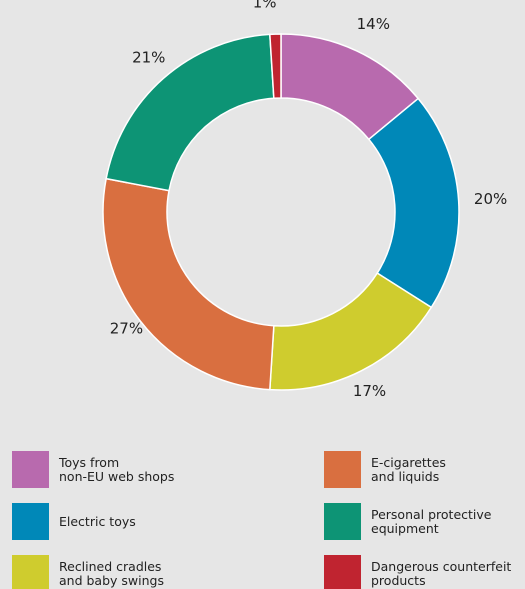 This screenshot has width=525, height=589. What do you see at coordinates (117, 469) in the screenshot?
I see `legend-label-1: Toys from non-EU web shops` at bounding box center [117, 469].